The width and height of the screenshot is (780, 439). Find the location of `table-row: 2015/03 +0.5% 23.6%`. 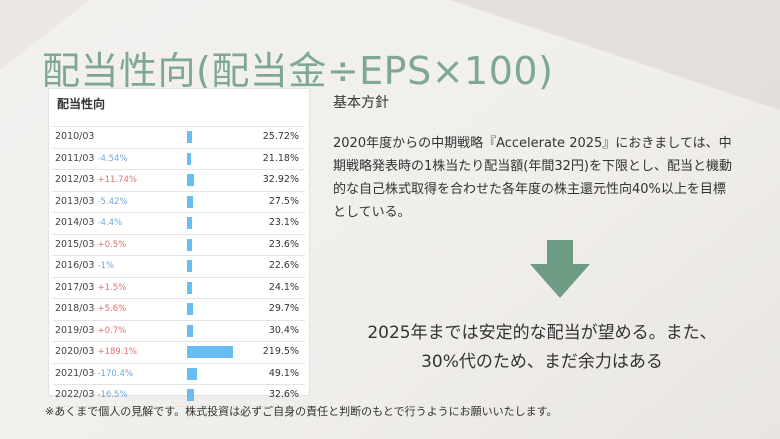

table-row: 2015/03 +0.5% 23.6% is located at coordinates (179, 245).